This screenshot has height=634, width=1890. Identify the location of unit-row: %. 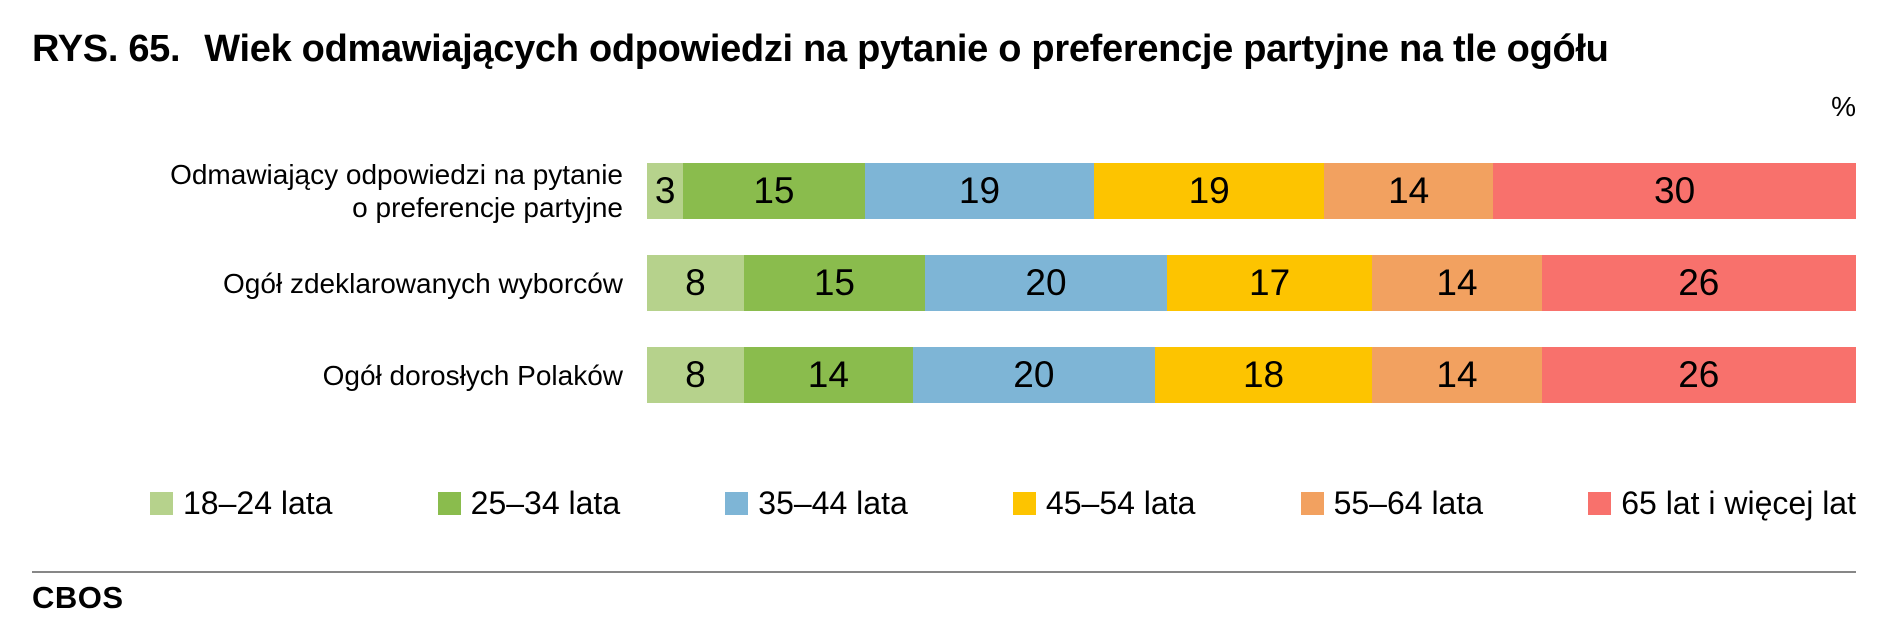
(944, 107).